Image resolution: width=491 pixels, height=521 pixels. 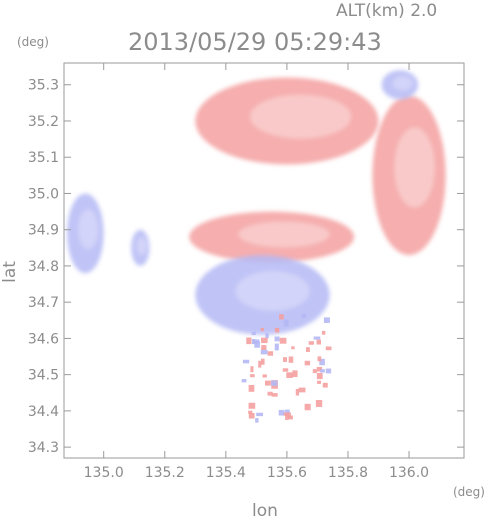 I want to click on echo-speckles, so click(x=286, y=368).